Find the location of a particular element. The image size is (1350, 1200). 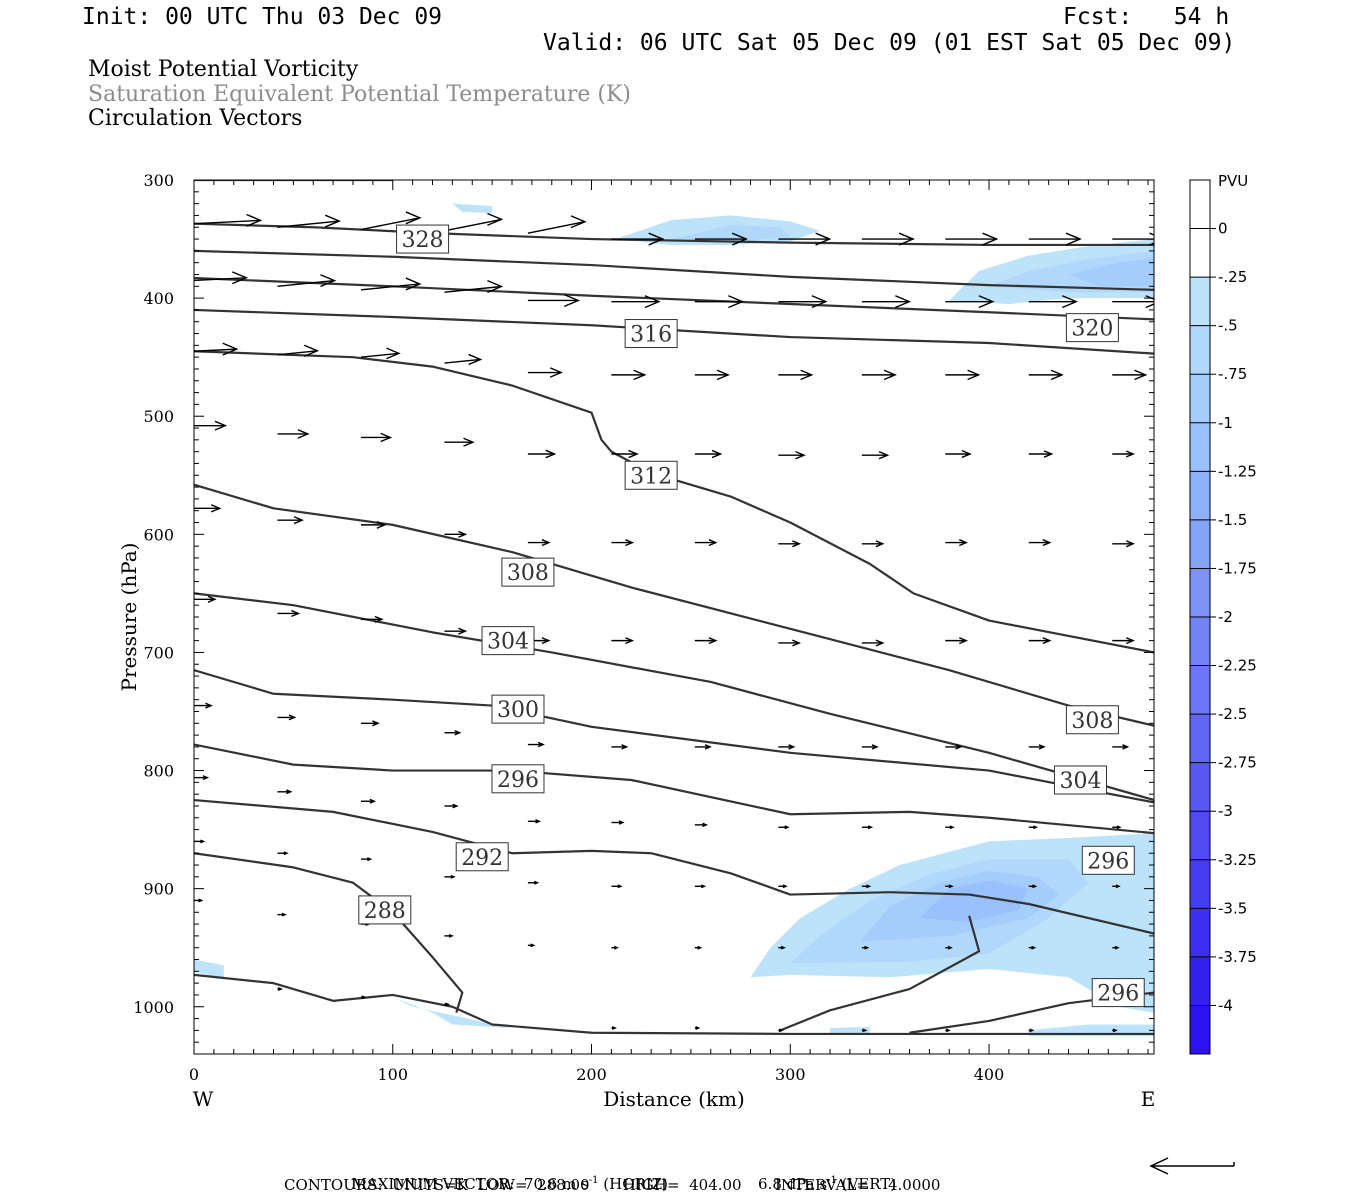

init-time: Init: 00 UTC Thu 03 Dec 09 is located at coordinates (262, 17).